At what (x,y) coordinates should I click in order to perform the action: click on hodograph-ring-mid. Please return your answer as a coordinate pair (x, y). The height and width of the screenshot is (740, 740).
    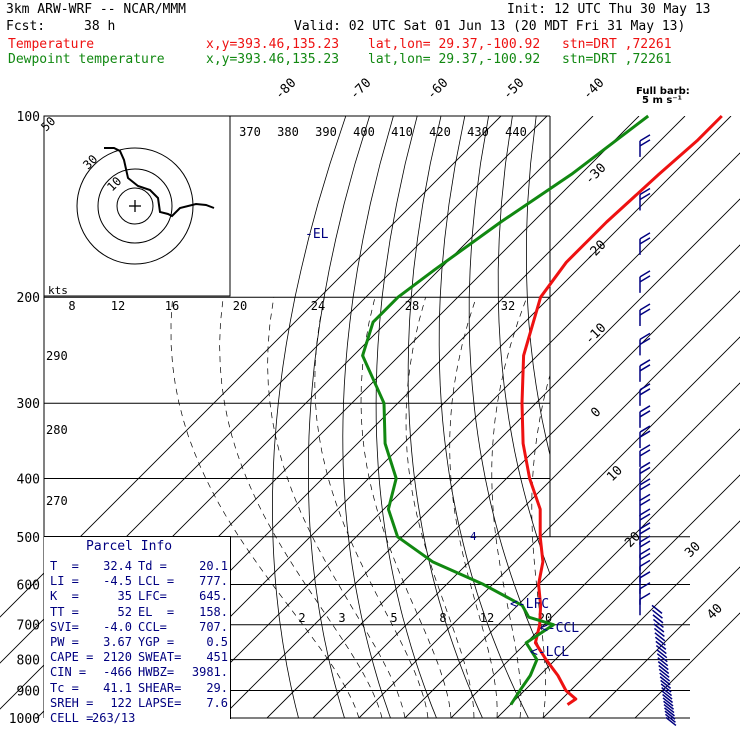
    Looking at the image, I should click on (135, 206).